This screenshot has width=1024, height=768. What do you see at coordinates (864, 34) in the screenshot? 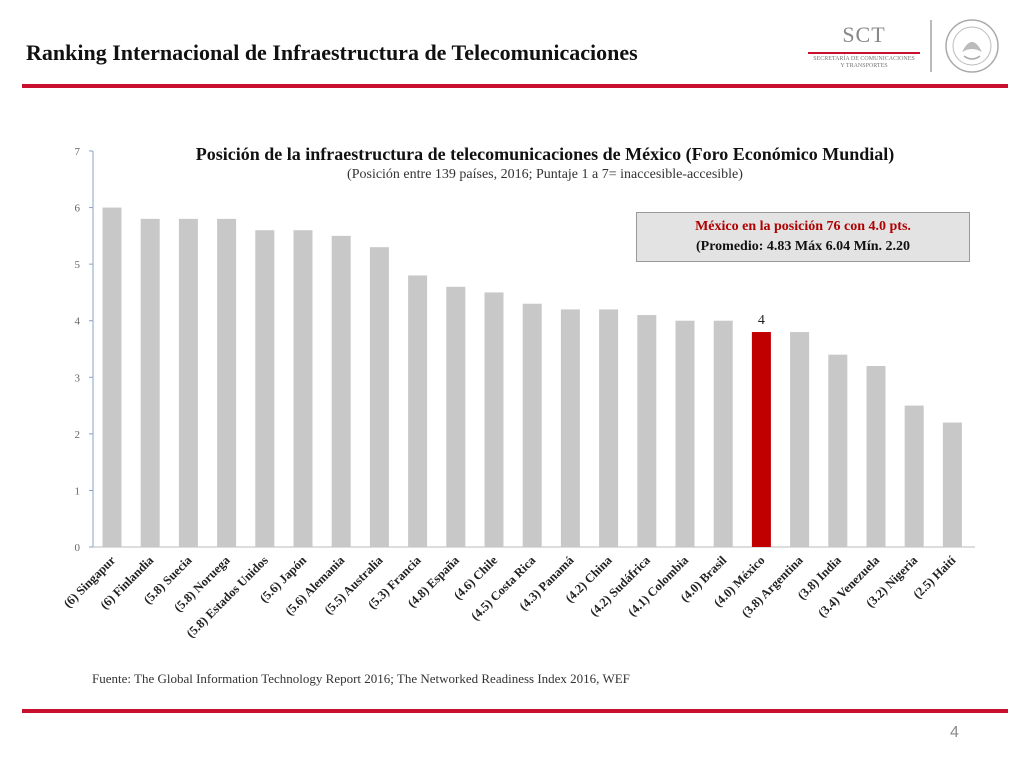
I see `sct-logo-text: SCT` at bounding box center [864, 34].